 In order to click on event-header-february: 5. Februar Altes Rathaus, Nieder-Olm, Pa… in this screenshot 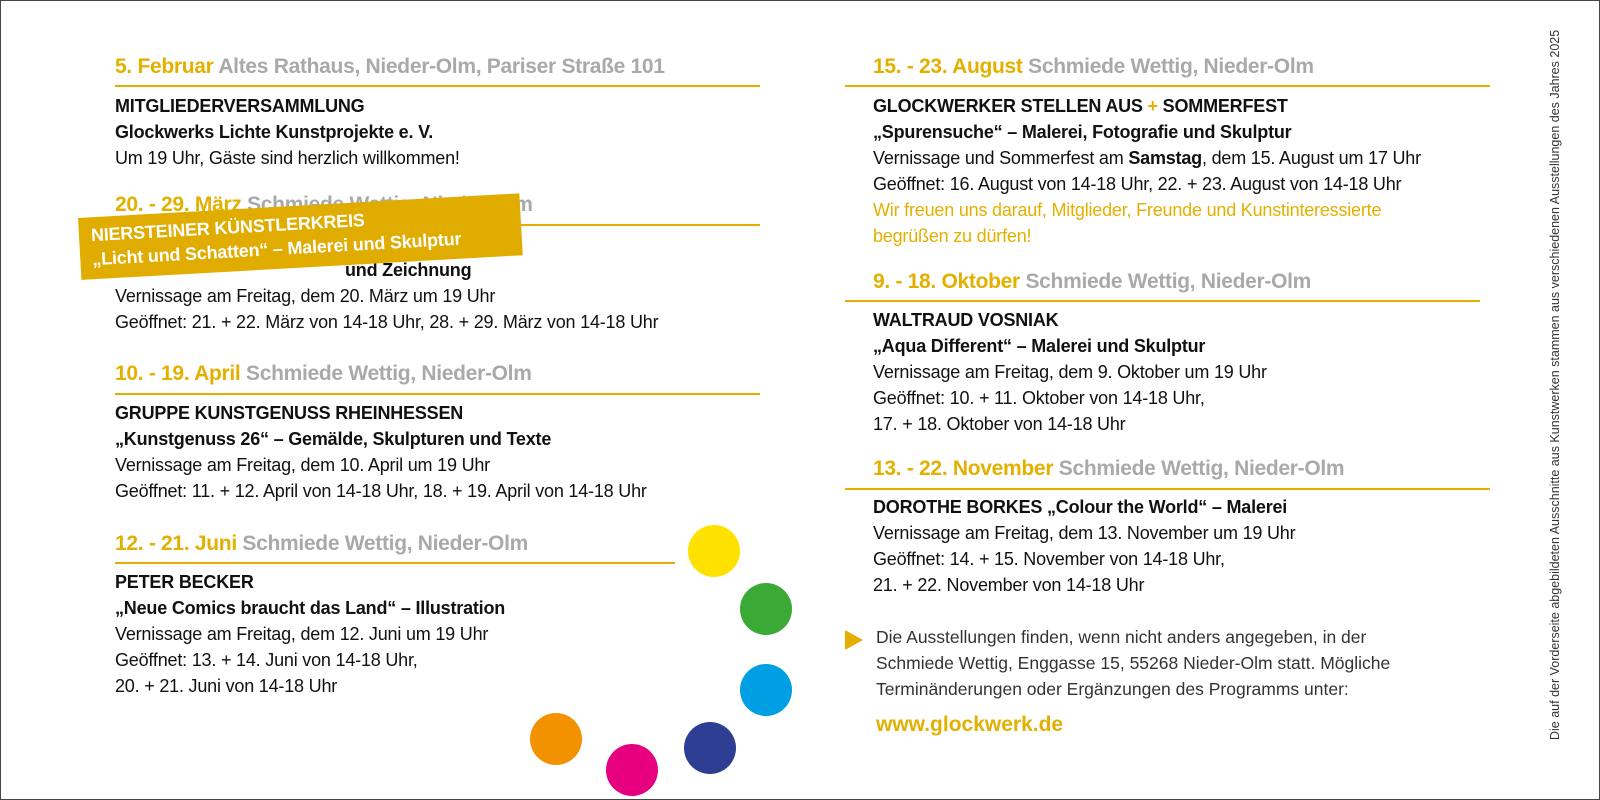, I will do `click(390, 66)`.